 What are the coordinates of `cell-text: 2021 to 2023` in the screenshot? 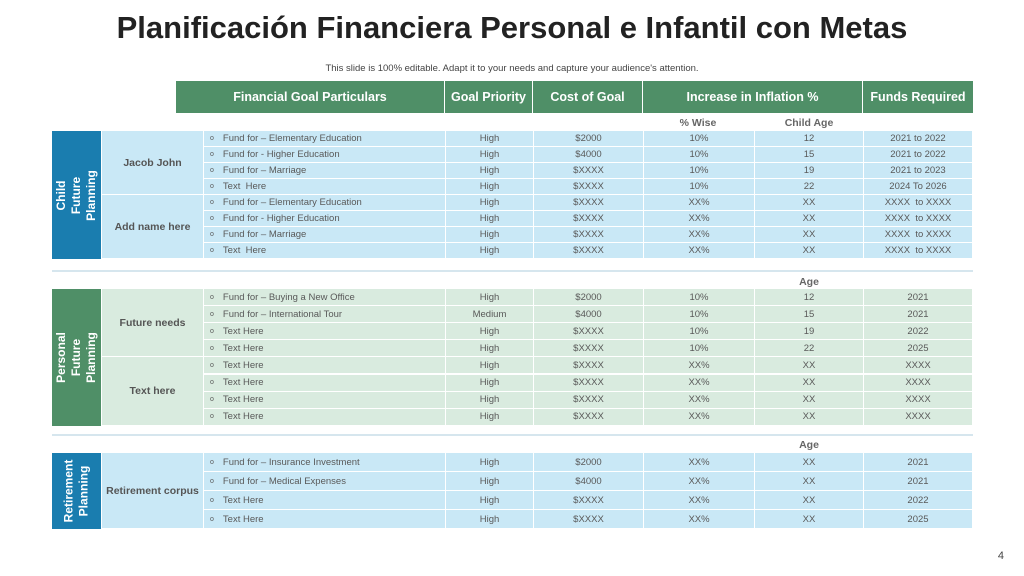 It's located at (918, 170).